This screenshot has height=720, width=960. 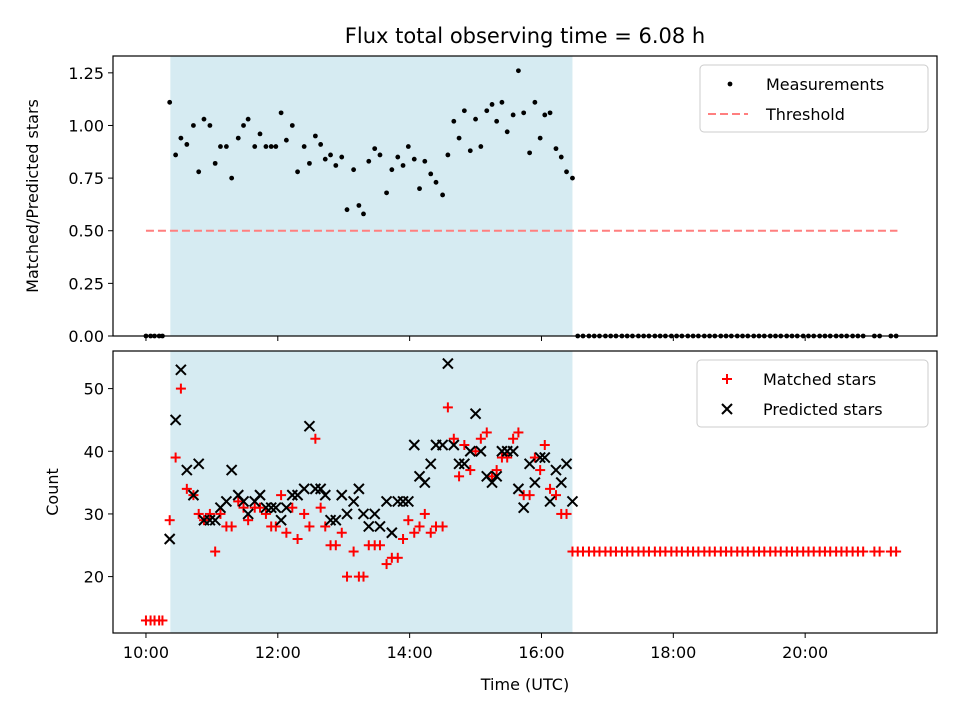 What do you see at coordinates (94, 451) in the screenshot?
I see `y-tick-label: 40` at bounding box center [94, 451].